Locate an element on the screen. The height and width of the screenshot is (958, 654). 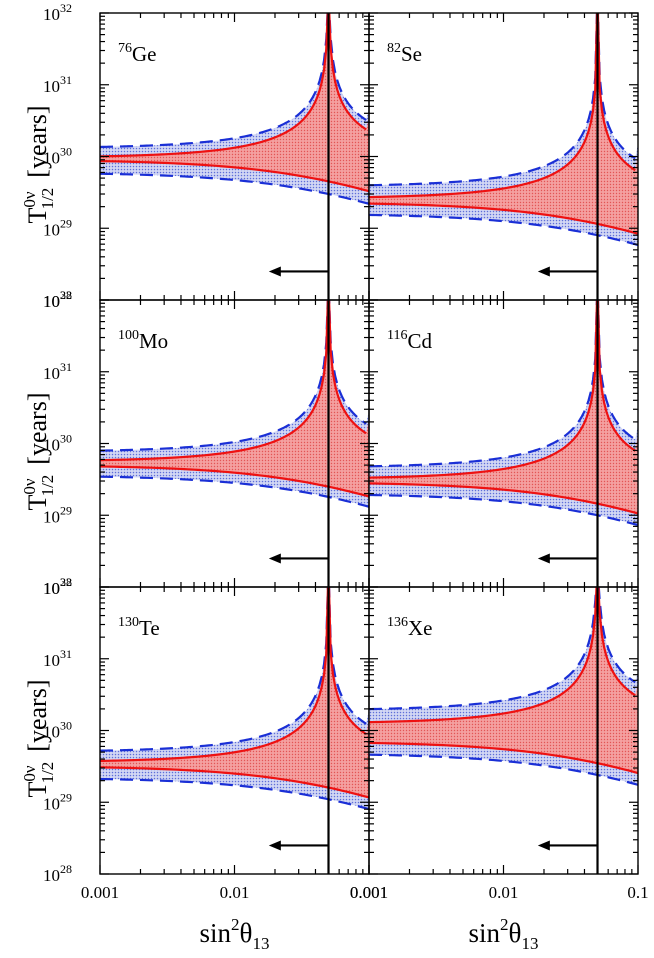
panel-se: 82Se is located at coordinates (503, 156).